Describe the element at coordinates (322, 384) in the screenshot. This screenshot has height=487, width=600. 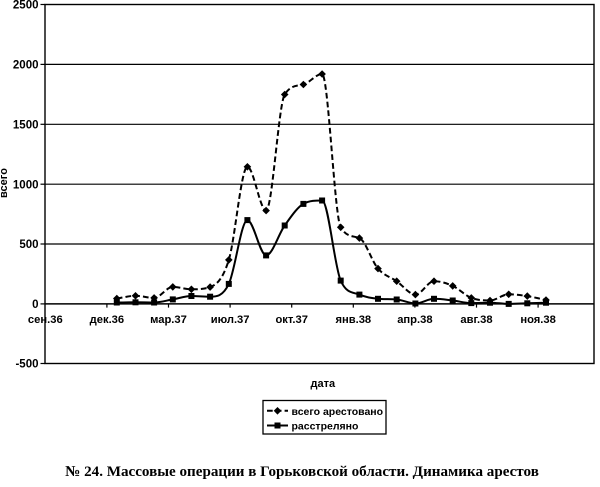
I see `svg-text: дата` at that location.